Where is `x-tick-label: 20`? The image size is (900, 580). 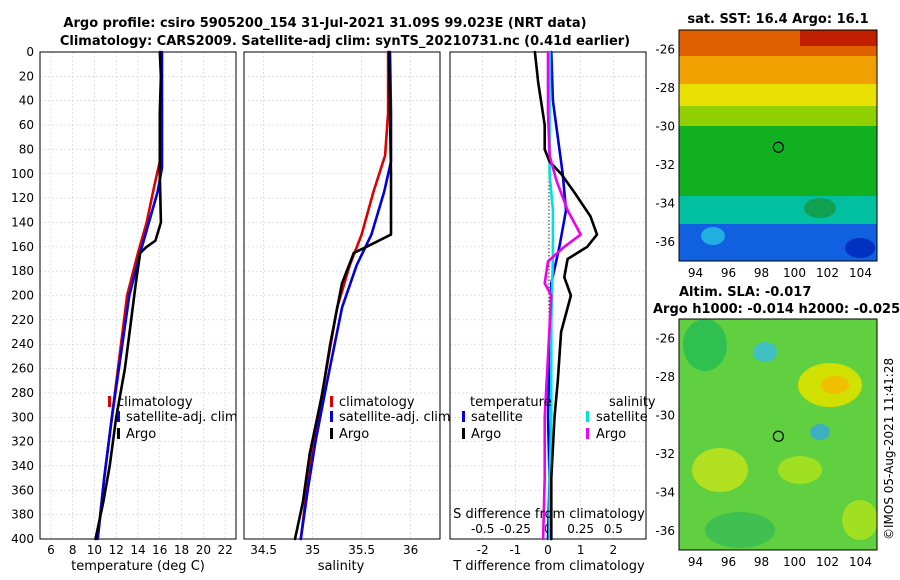
x-tick-label: 20 is located at coordinates (203, 550).